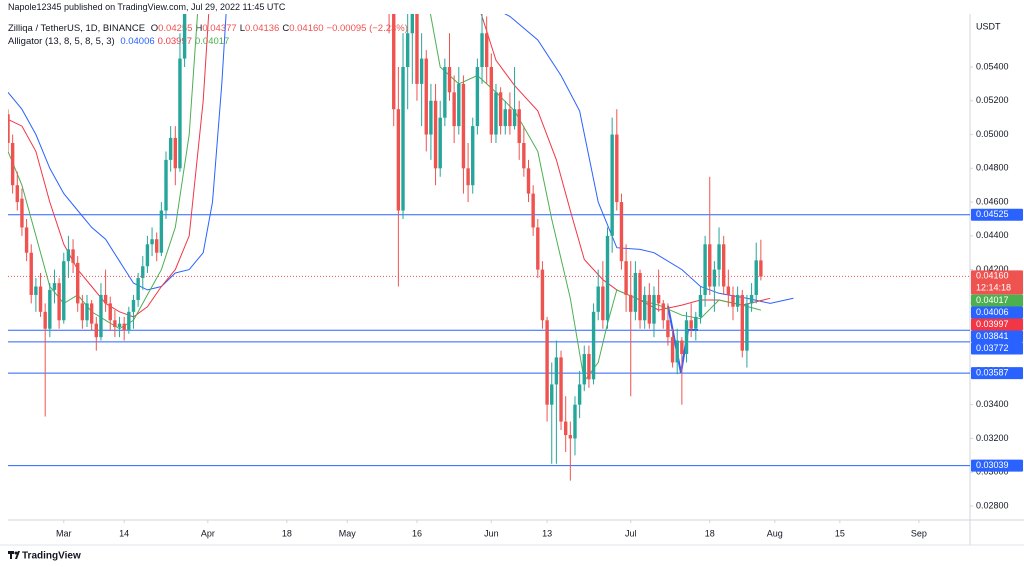  I want to click on last-price-badge-label: 12:14:18, so click(993, 288).